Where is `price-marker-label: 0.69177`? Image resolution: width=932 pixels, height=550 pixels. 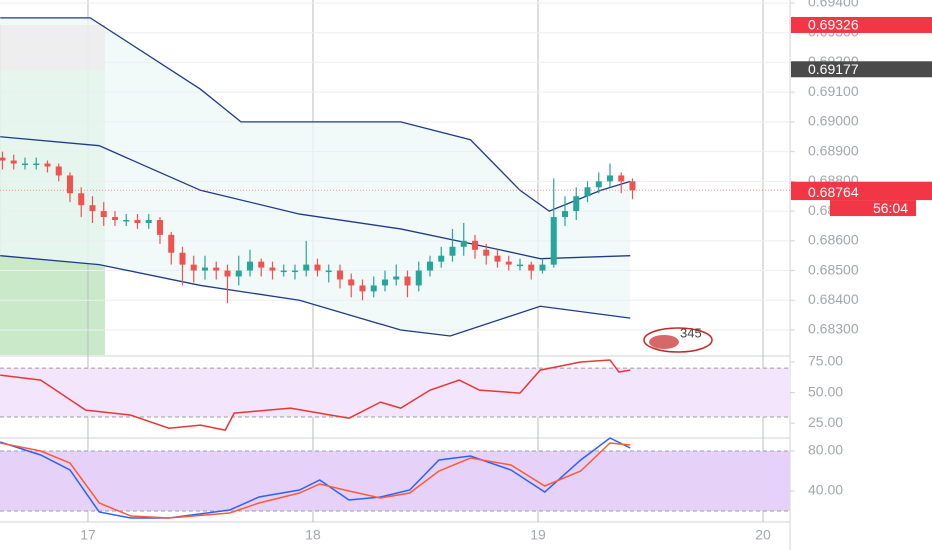
price-marker-label: 0.69177 is located at coordinates (833, 69).